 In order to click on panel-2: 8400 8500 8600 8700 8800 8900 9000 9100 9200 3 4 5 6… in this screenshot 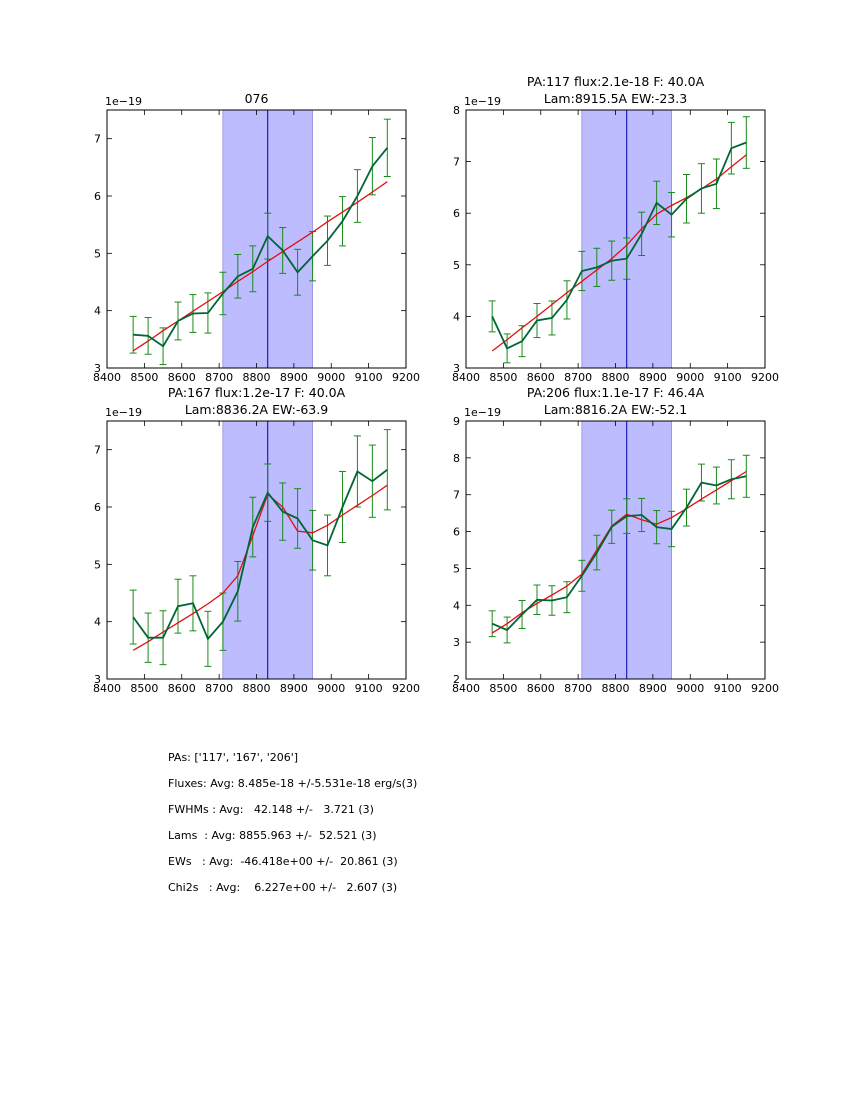, I will do `click(615, 229)`.